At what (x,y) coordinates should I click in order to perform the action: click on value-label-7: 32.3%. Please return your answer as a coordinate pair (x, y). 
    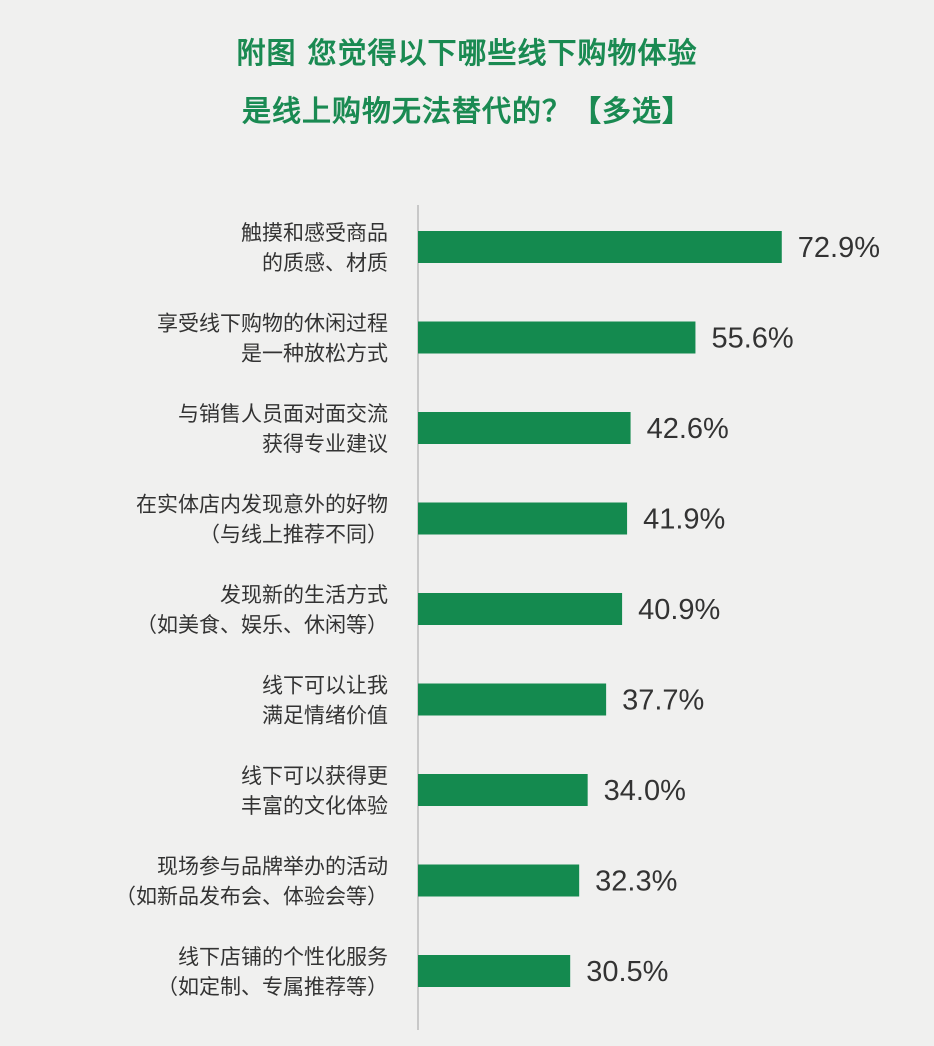
    Looking at the image, I should click on (636, 882).